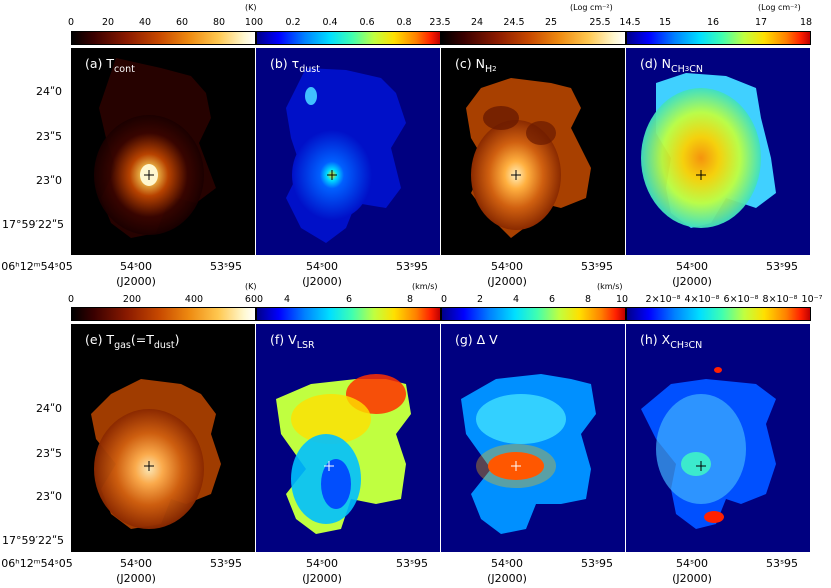 This screenshot has height=588, width=831. What do you see at coordinates (702, 299) in the screenshot?
I see `cb-tick: 4×10⁻⁸` at bounding box center [702, 299].